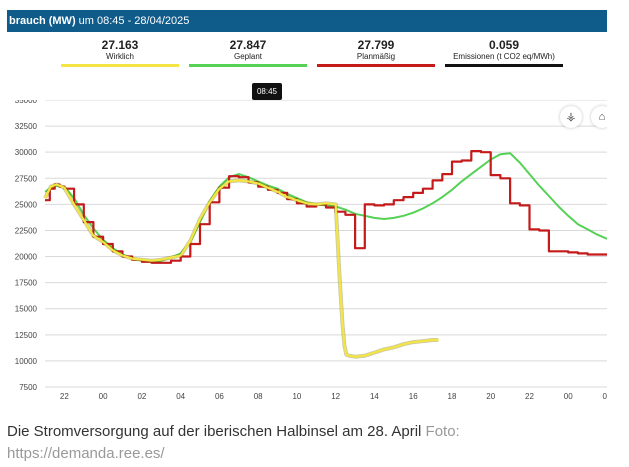  I want to click on chart-title-bar: brauch (MW) um 08:45 - 28/04/2025, so click(307, 21).